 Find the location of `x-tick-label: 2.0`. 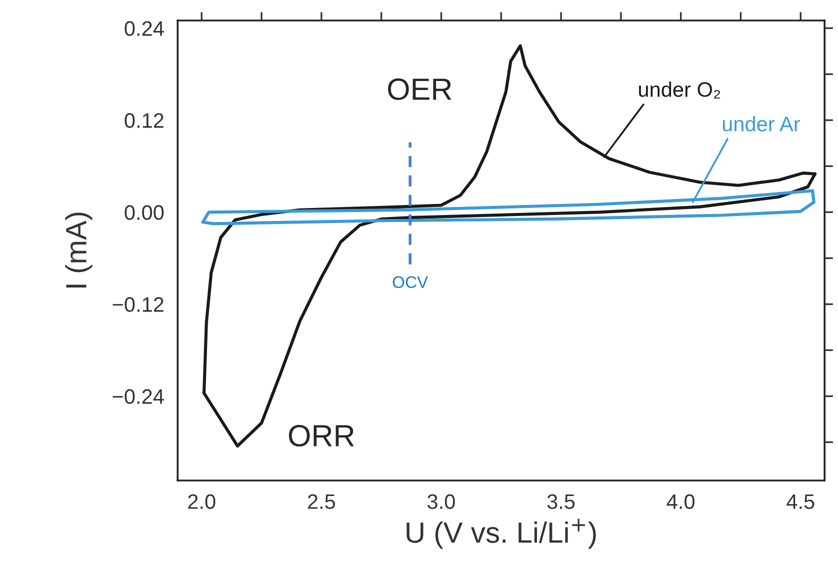

x-tick-label: 2.0 is located at coordinates (202, 502).